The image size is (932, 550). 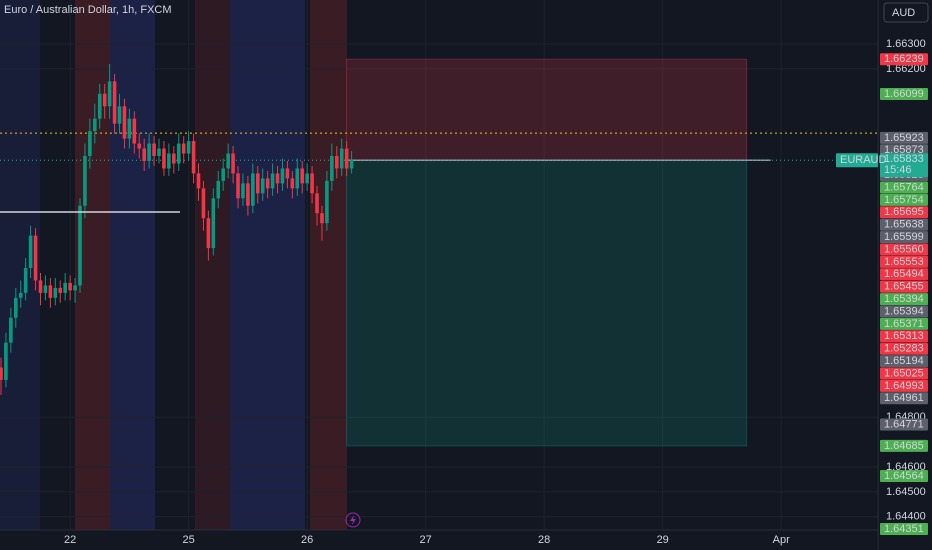 I want to click on x-tick-label: 28, so click(x=544, y=540).